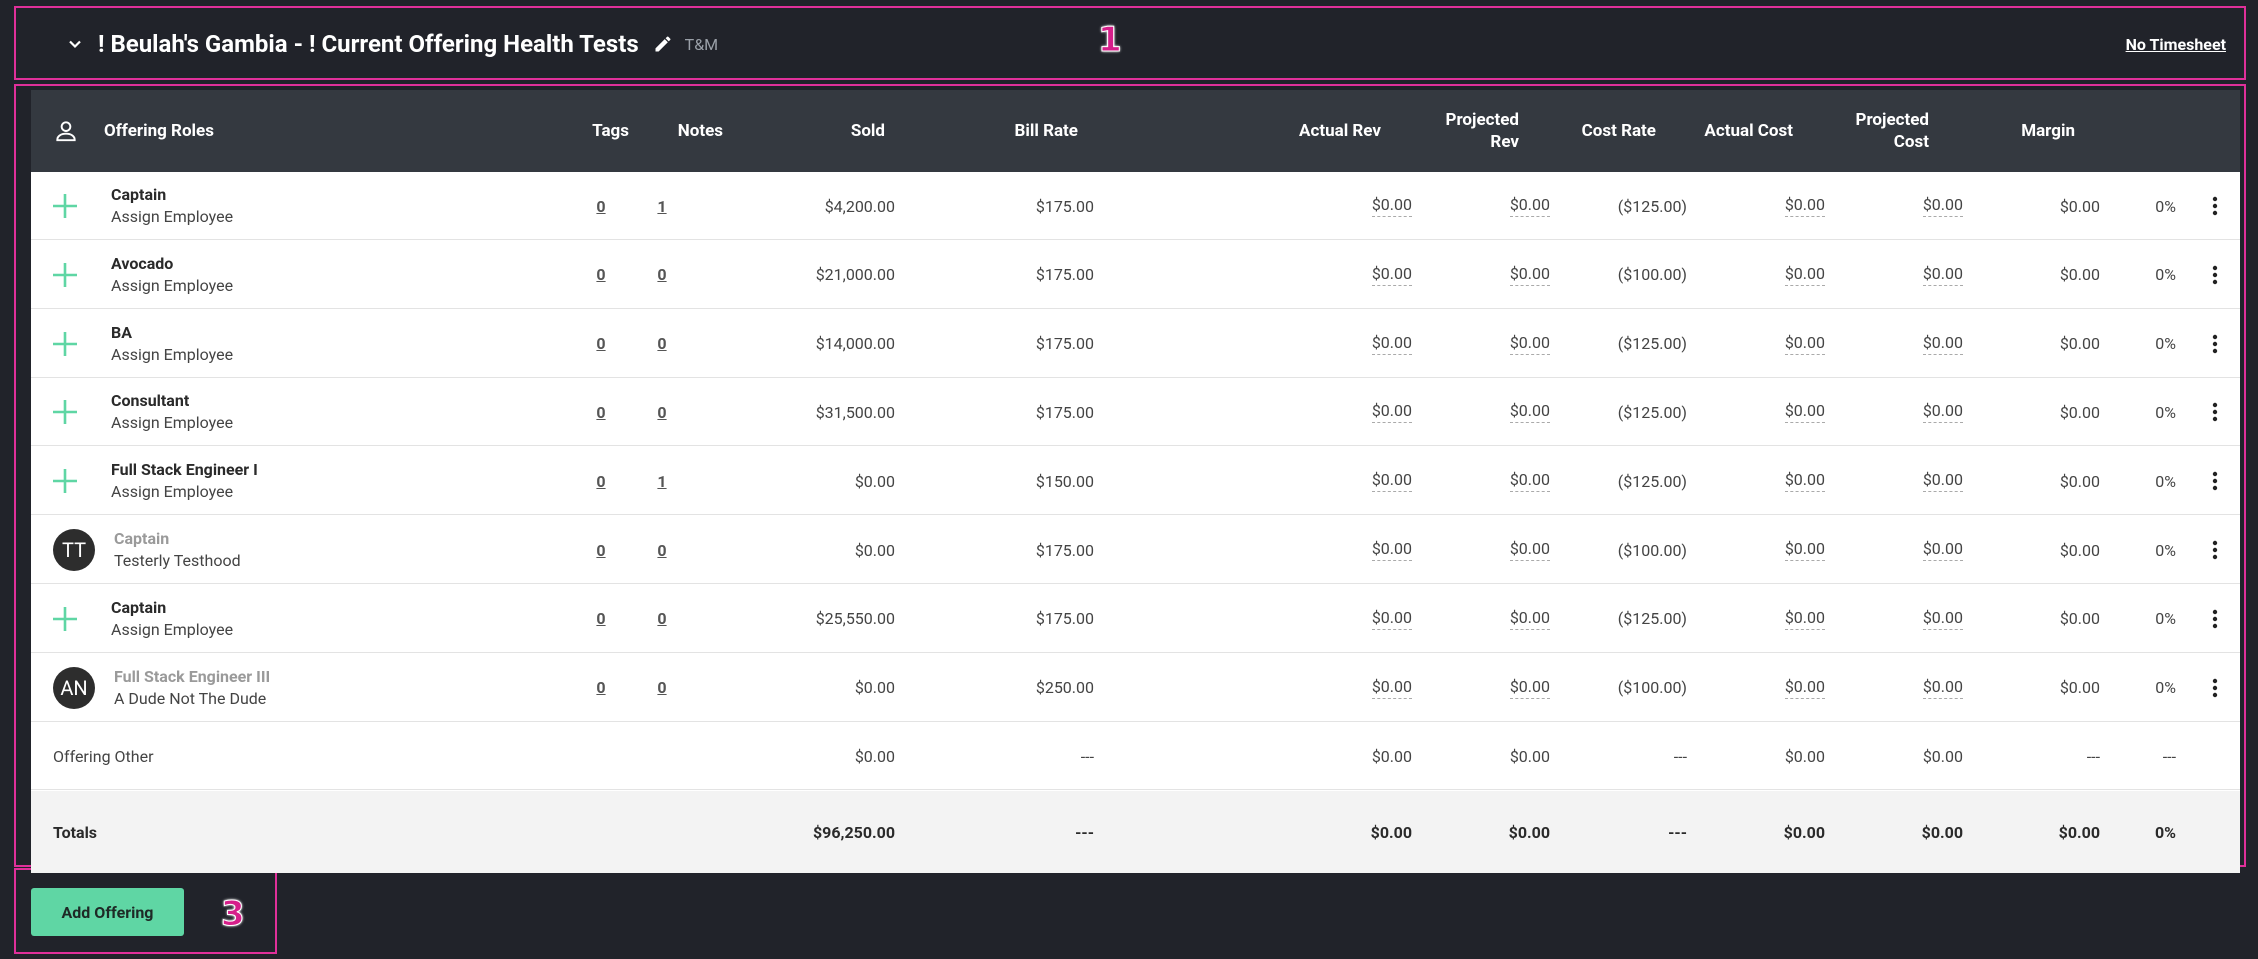 This screenshot has width=2258, height=959. I want to click on column-header-sold: Sold, so click(867, 131).